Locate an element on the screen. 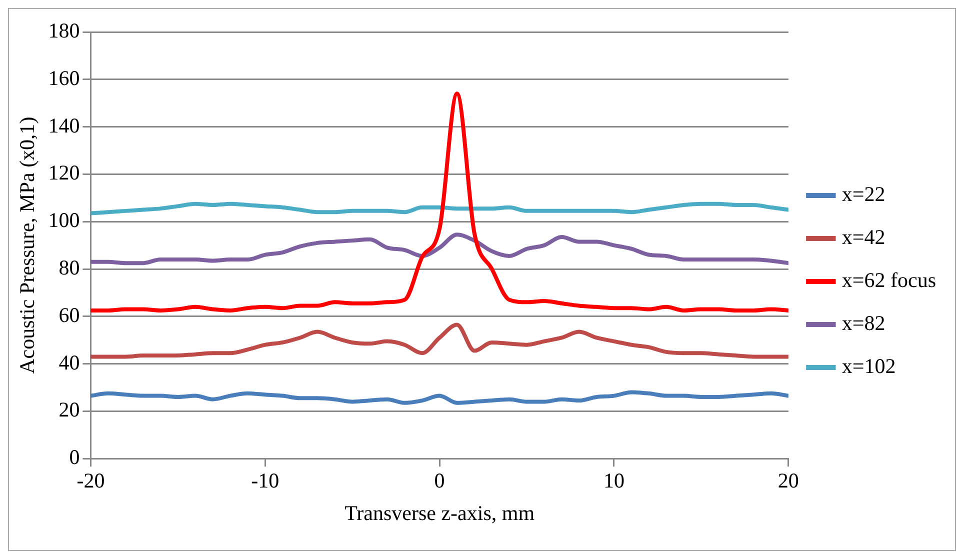 This screenshot has height=559, width=964. x-tick-label: -20 is located at coordinates (90, 480).